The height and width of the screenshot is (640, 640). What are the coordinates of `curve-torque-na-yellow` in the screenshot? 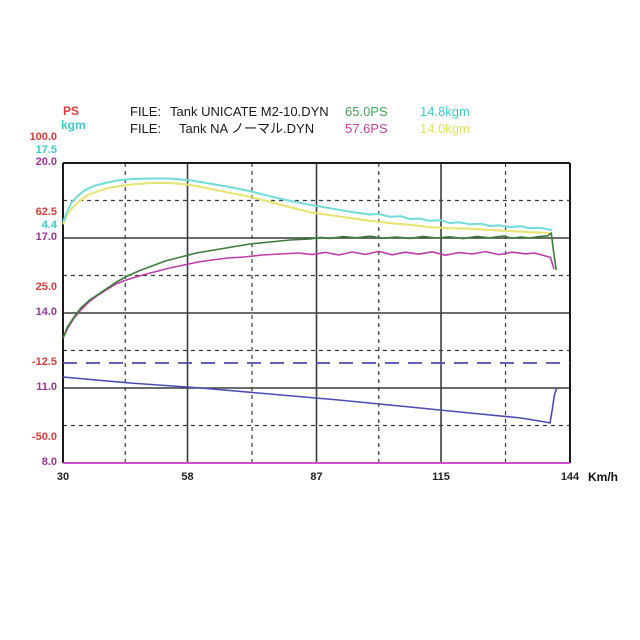 It's located at (307, 208).